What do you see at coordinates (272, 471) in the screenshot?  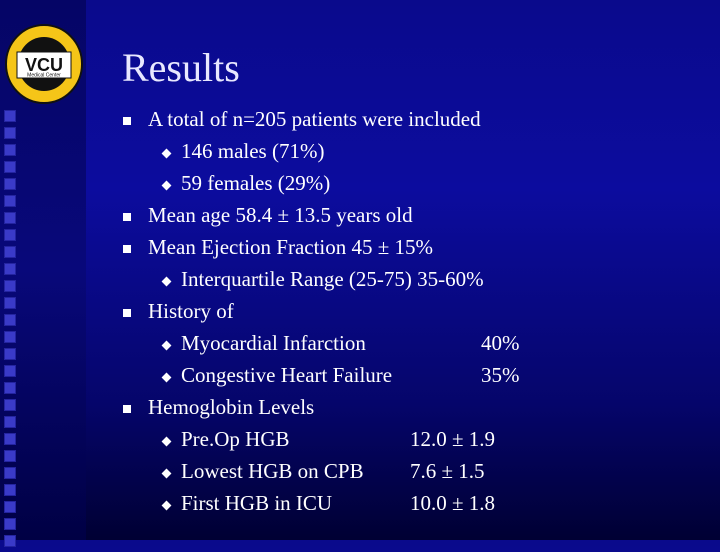 I see `line-lowest-hgb-cpb: Lowest HGB on CPB` at bounding box center [272, 471].